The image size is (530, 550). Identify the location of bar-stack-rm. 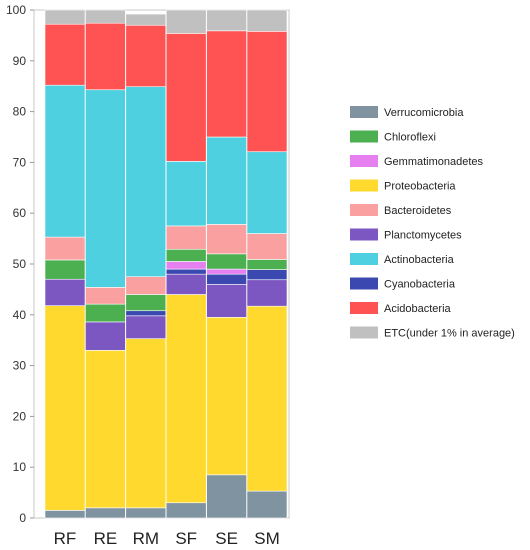
(146, 266).